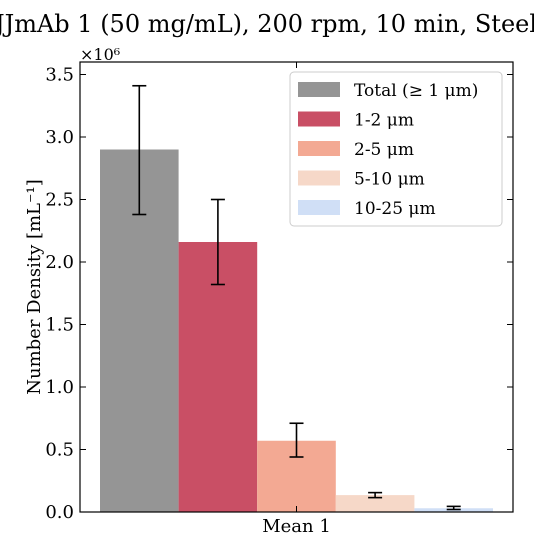  I want to click on y-tick-label: 1.5, so click(59, 325).